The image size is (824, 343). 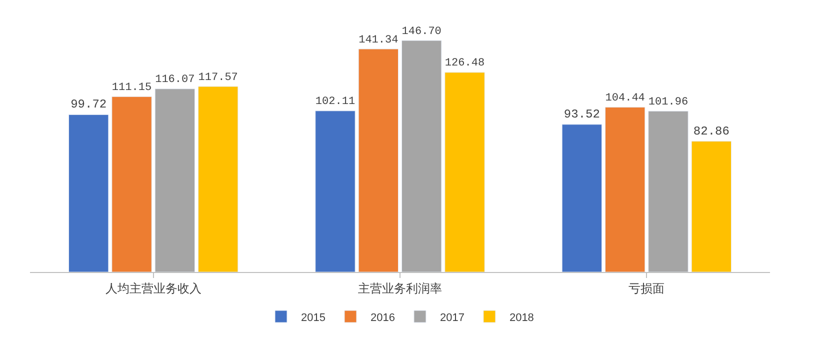 What do you see at coordinates (382, 318) in the screenshot?
I see `legend-label: 2016` at bounding box center [382, 318].